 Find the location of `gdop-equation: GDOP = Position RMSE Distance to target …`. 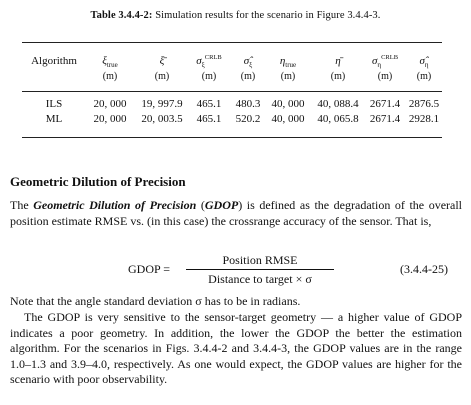

gdop-equation: GDOP = Position RMSE Distance to target … is located at coordinates (235, 271).